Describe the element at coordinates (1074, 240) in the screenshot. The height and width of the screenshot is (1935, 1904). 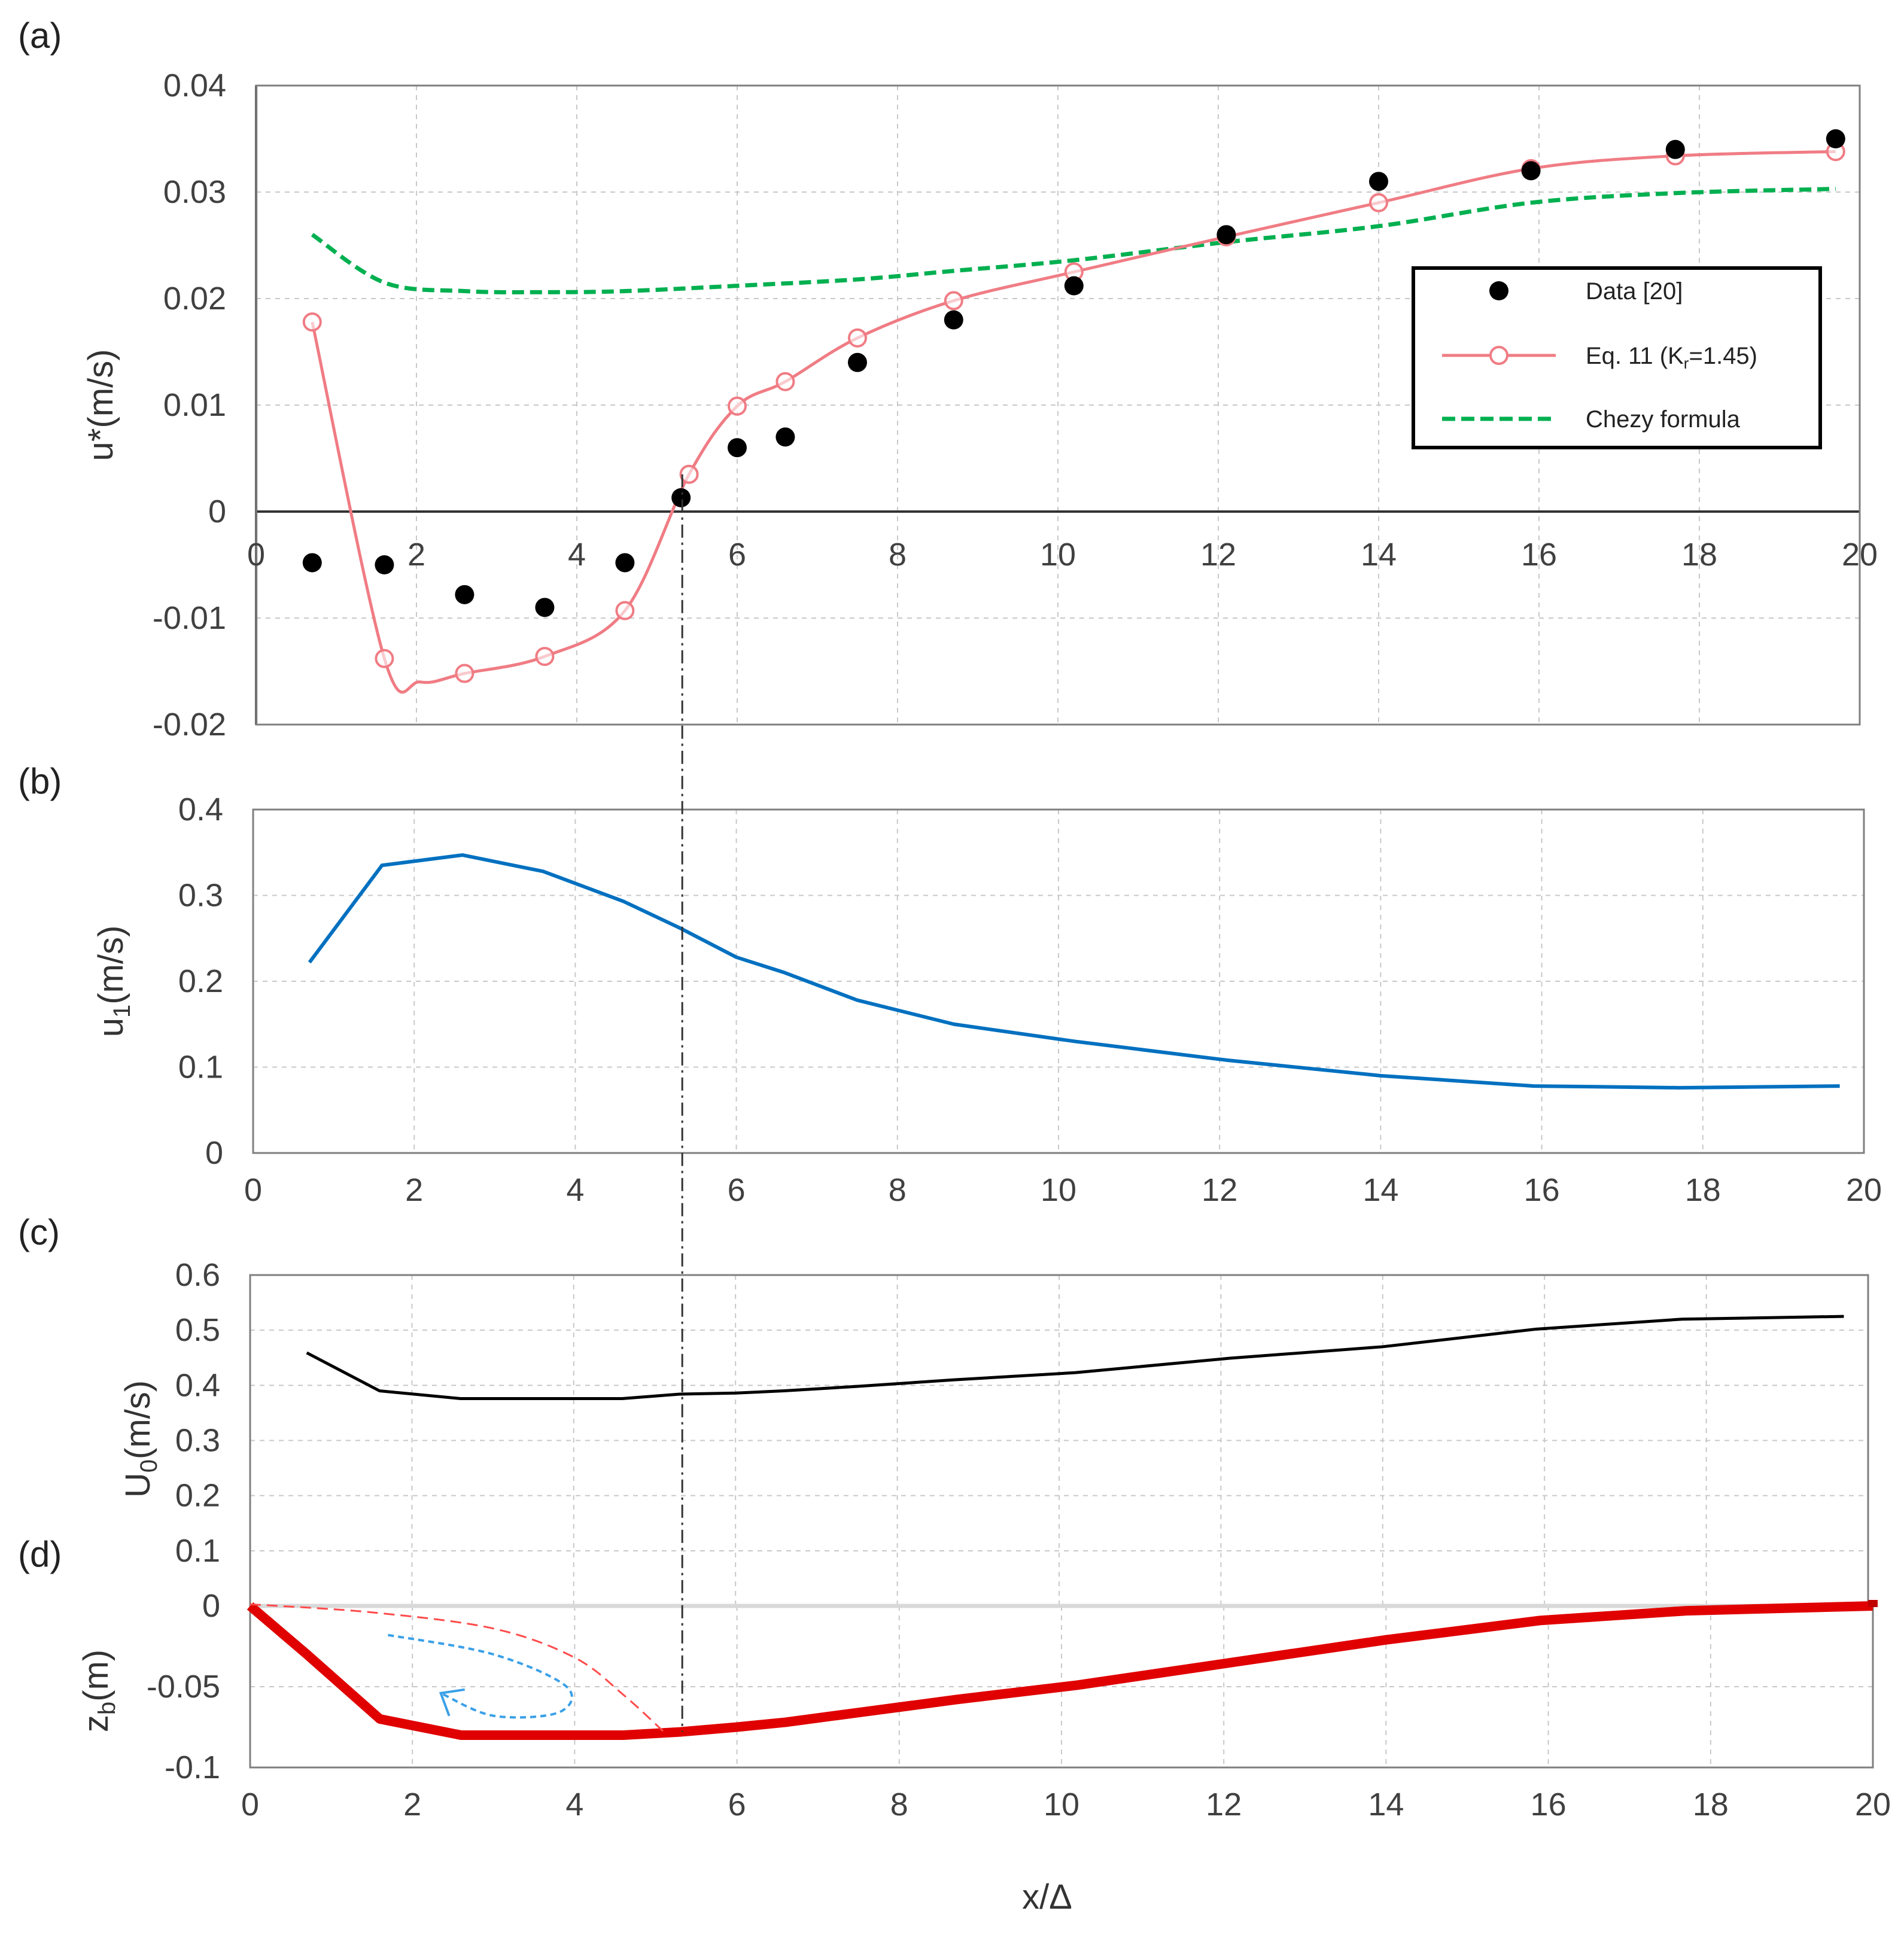
I see `chezy-formula-line` at that location.